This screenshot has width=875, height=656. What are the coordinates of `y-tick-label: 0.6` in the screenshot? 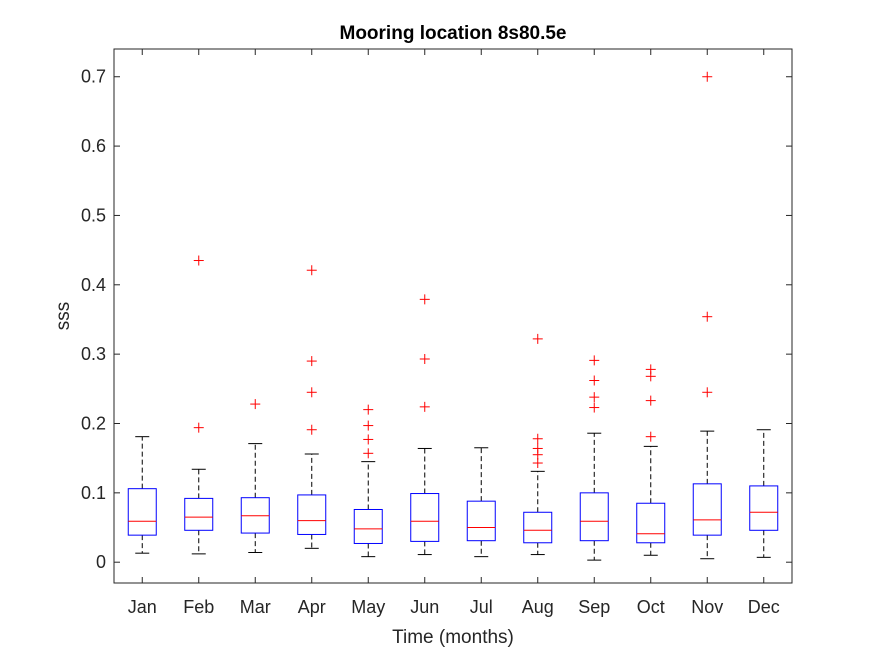 It's located at (93, 146).